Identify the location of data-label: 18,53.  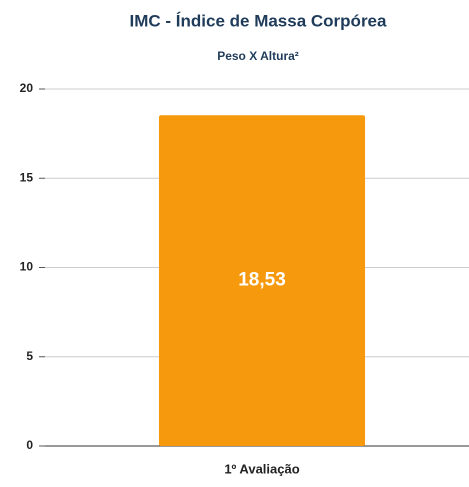
(262, 280).